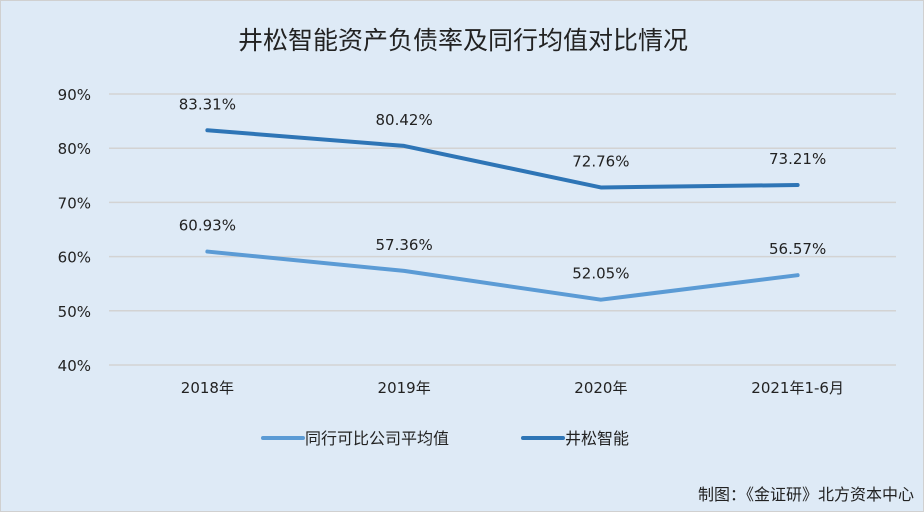  Describe the element at coordinates (207, 388) in the screenshot. I see `x-tick-label: 2018年` at that location.